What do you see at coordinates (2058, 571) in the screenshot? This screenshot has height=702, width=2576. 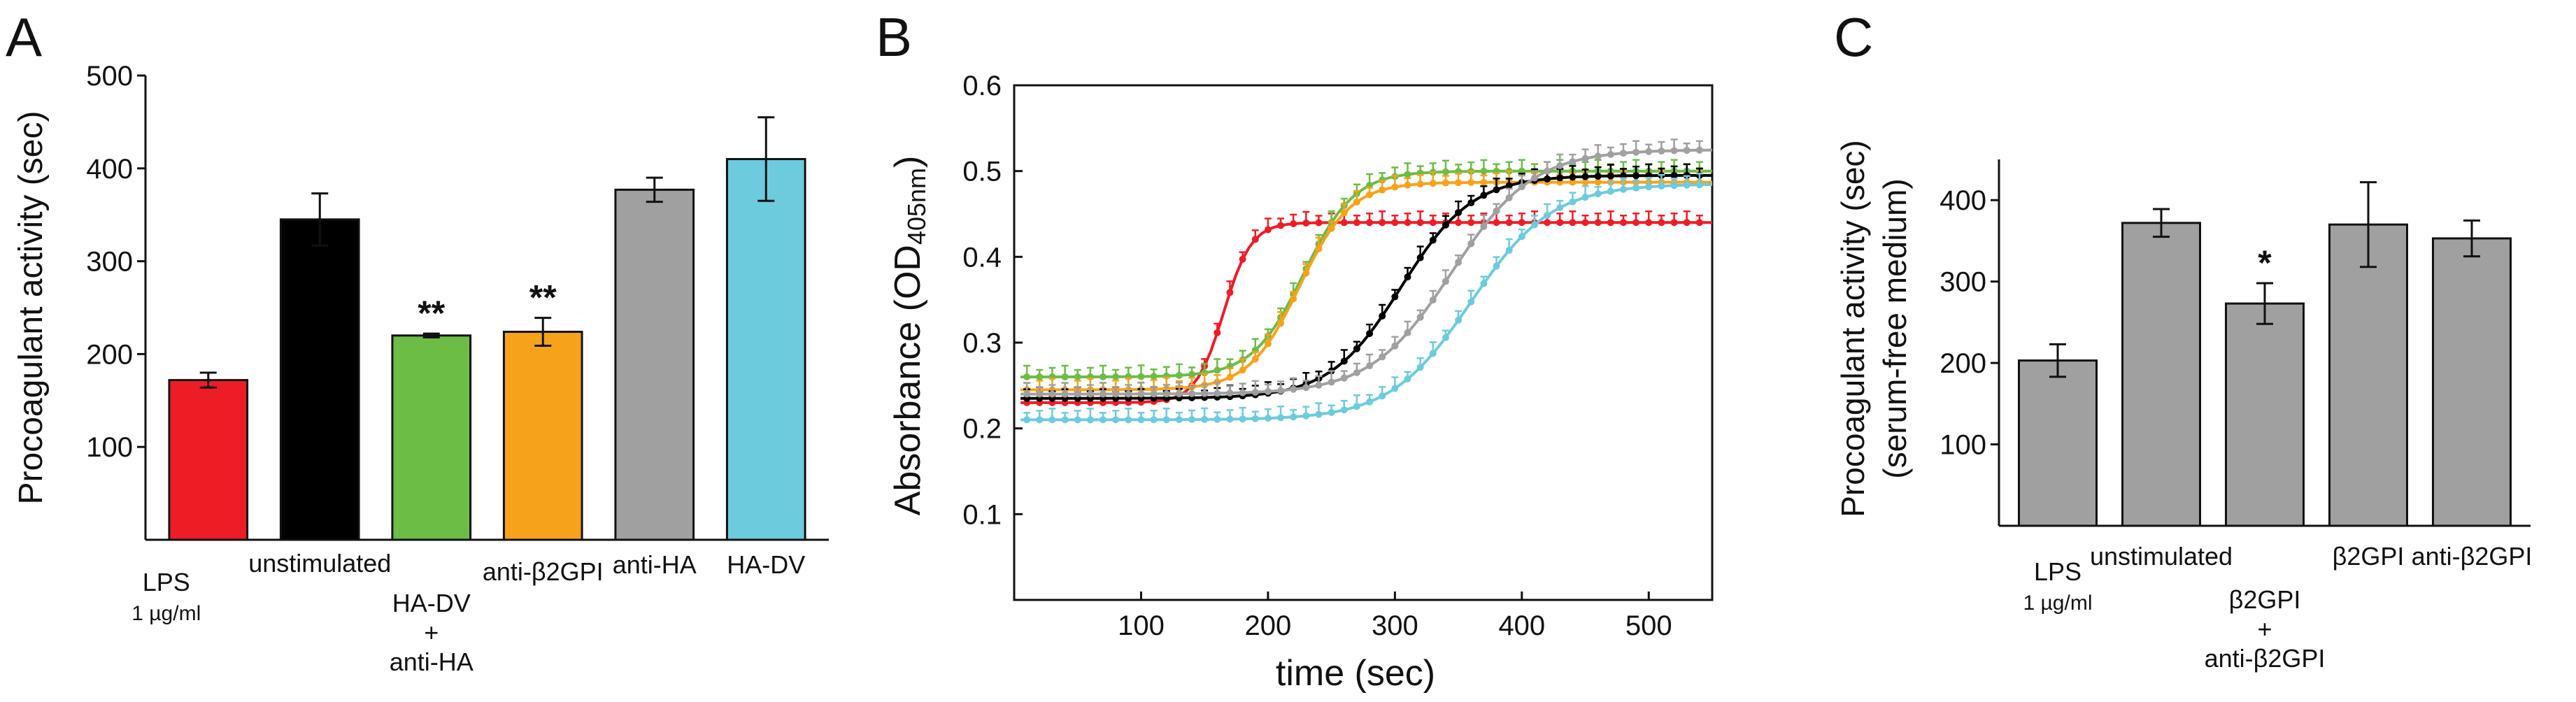 I see `panel-c-category-label: LPS` at bounding box center [2058, 571].